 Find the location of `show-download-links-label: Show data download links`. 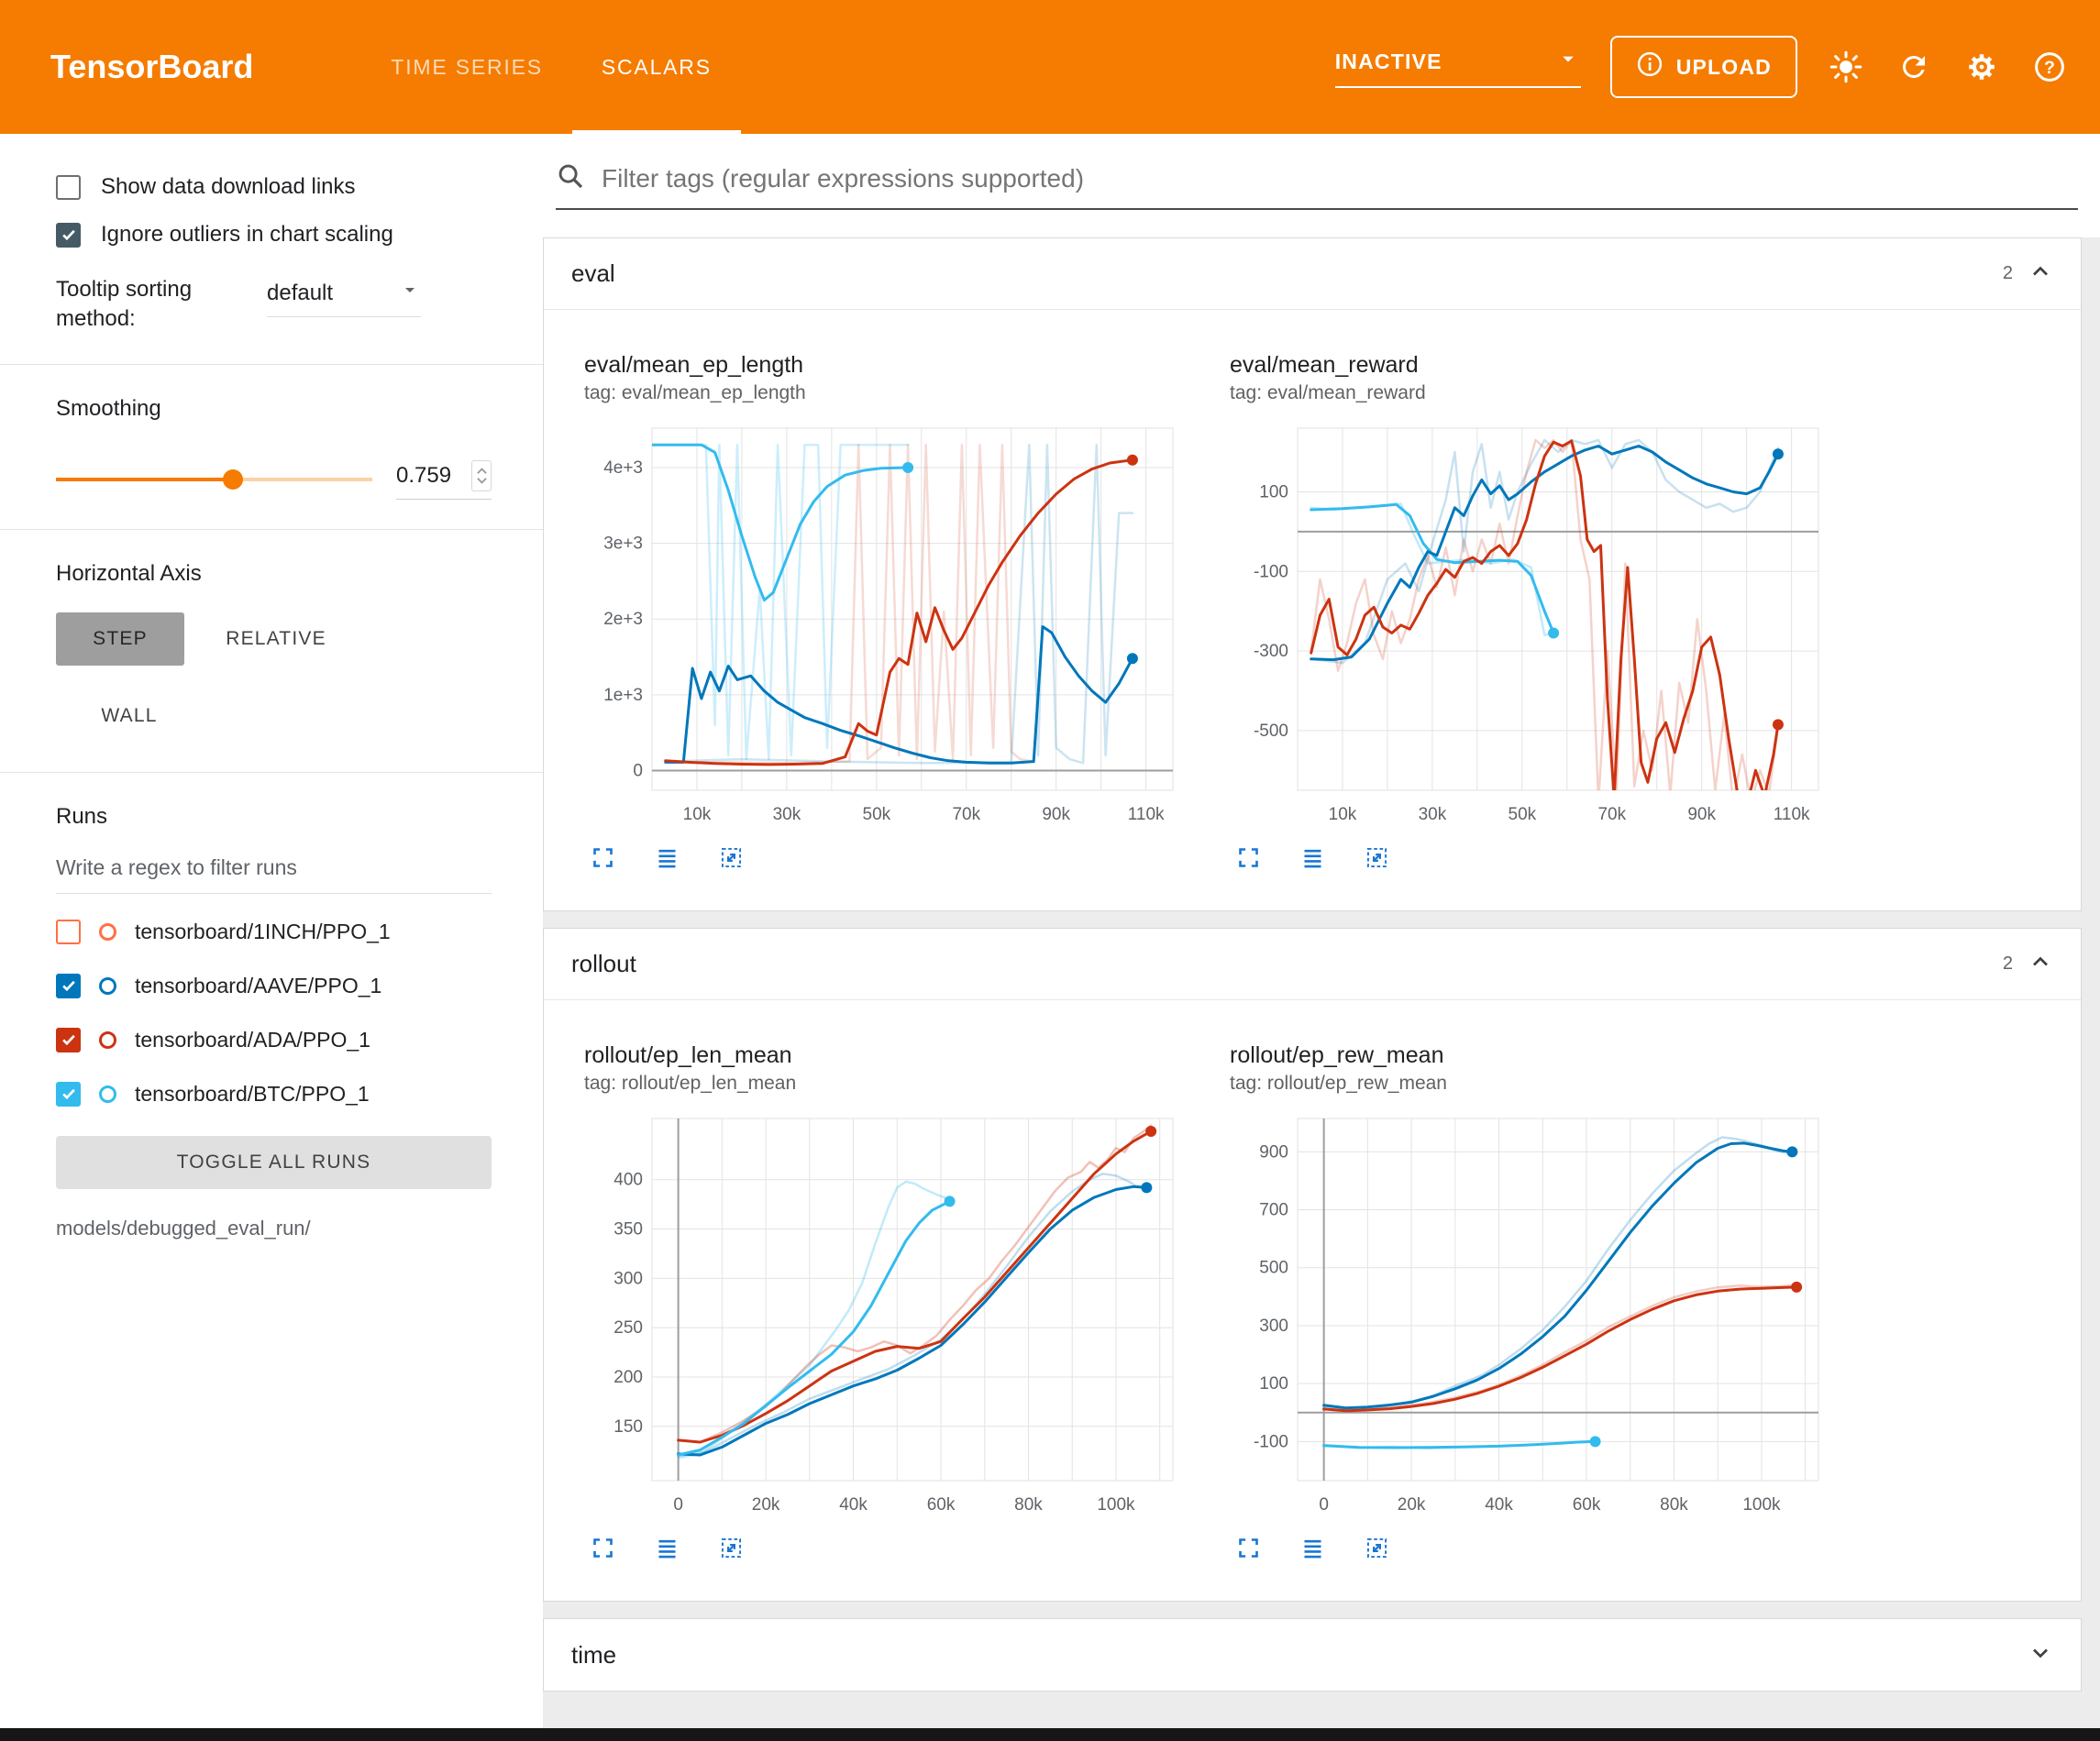

show-download-links-label: Show data download links is located at coordinates (228, 187).